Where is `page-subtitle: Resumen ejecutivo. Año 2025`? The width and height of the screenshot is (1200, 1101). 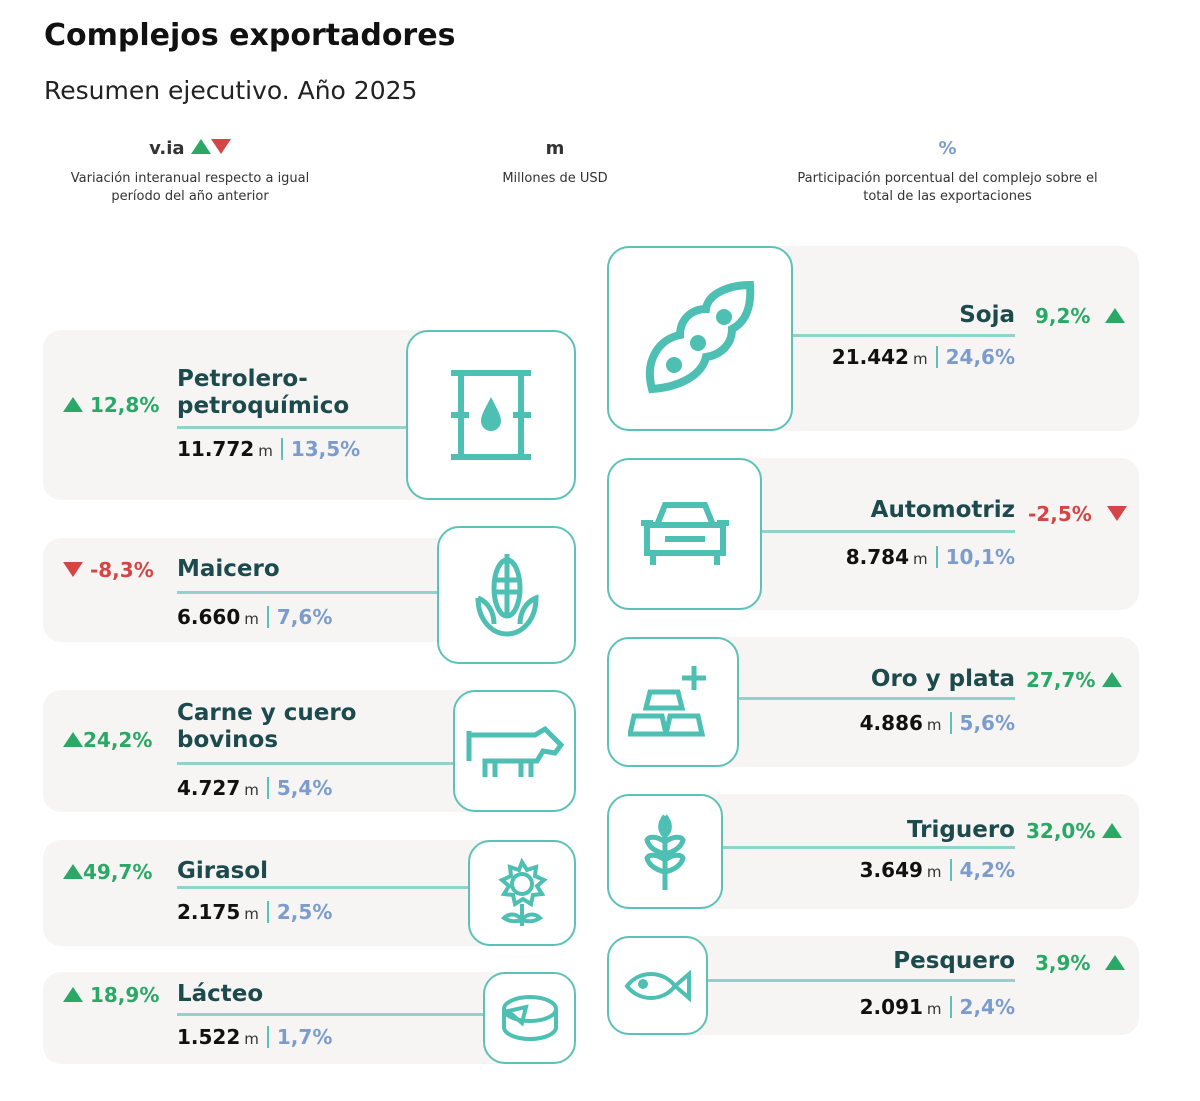
page-subtitle: Resumen ejecutivo. Año 2025 is located at coordinates (231, 90).